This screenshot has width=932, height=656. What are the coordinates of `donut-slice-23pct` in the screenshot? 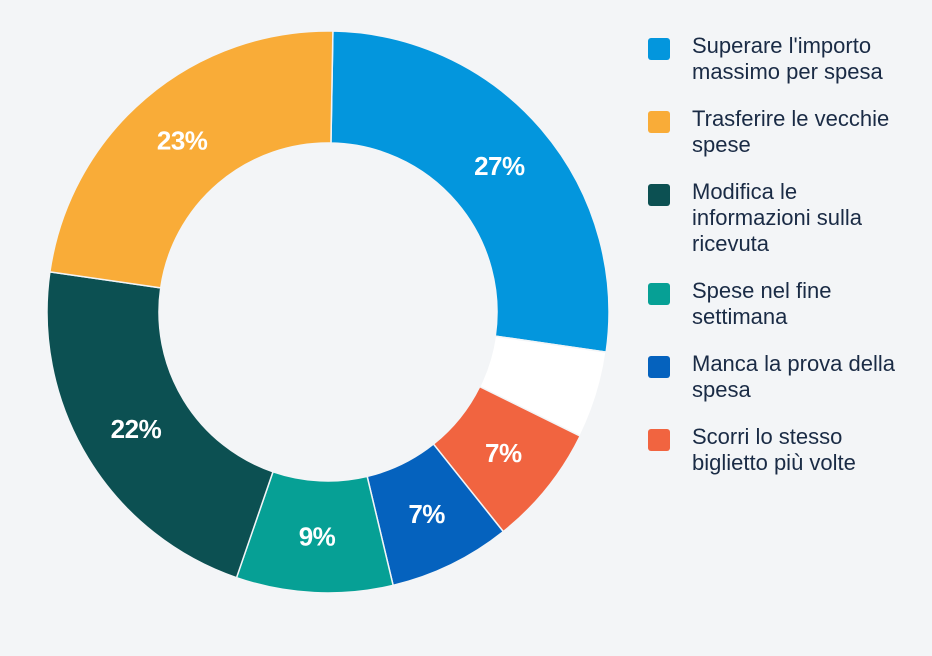 It's located at (191, 159).